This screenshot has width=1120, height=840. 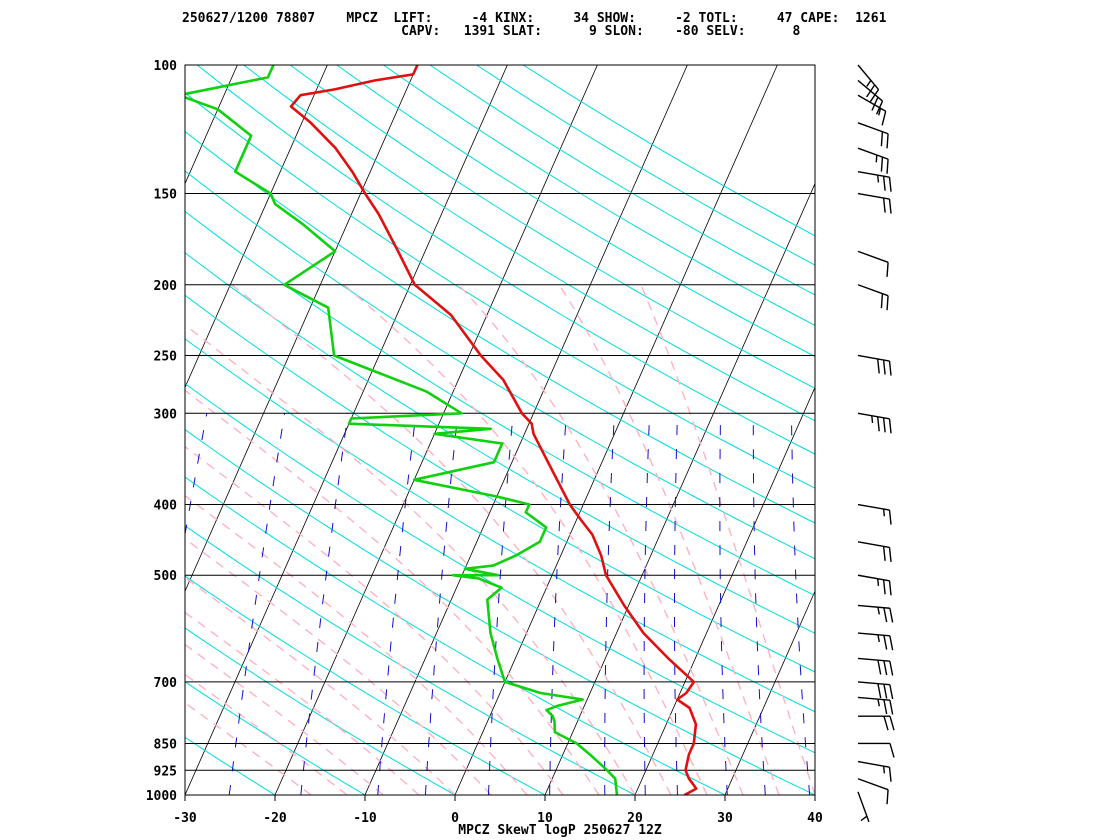 I want to click on x-tick-label: -20, so click(x=275, y=818).